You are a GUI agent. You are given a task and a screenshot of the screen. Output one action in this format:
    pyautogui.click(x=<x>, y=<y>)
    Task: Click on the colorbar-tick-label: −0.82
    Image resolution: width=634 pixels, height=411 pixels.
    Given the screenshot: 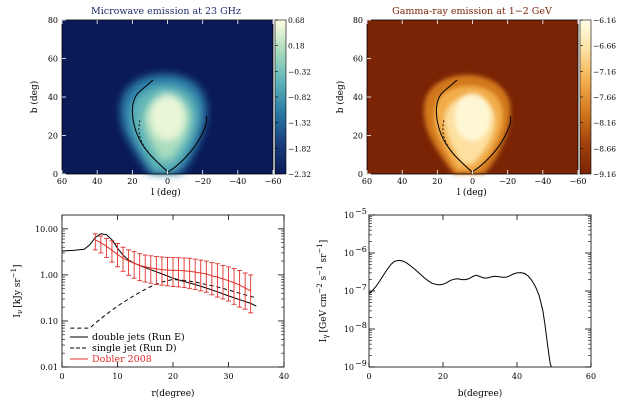 What is the action you would take?
    pyautogui.click(x=299, y=97)
    